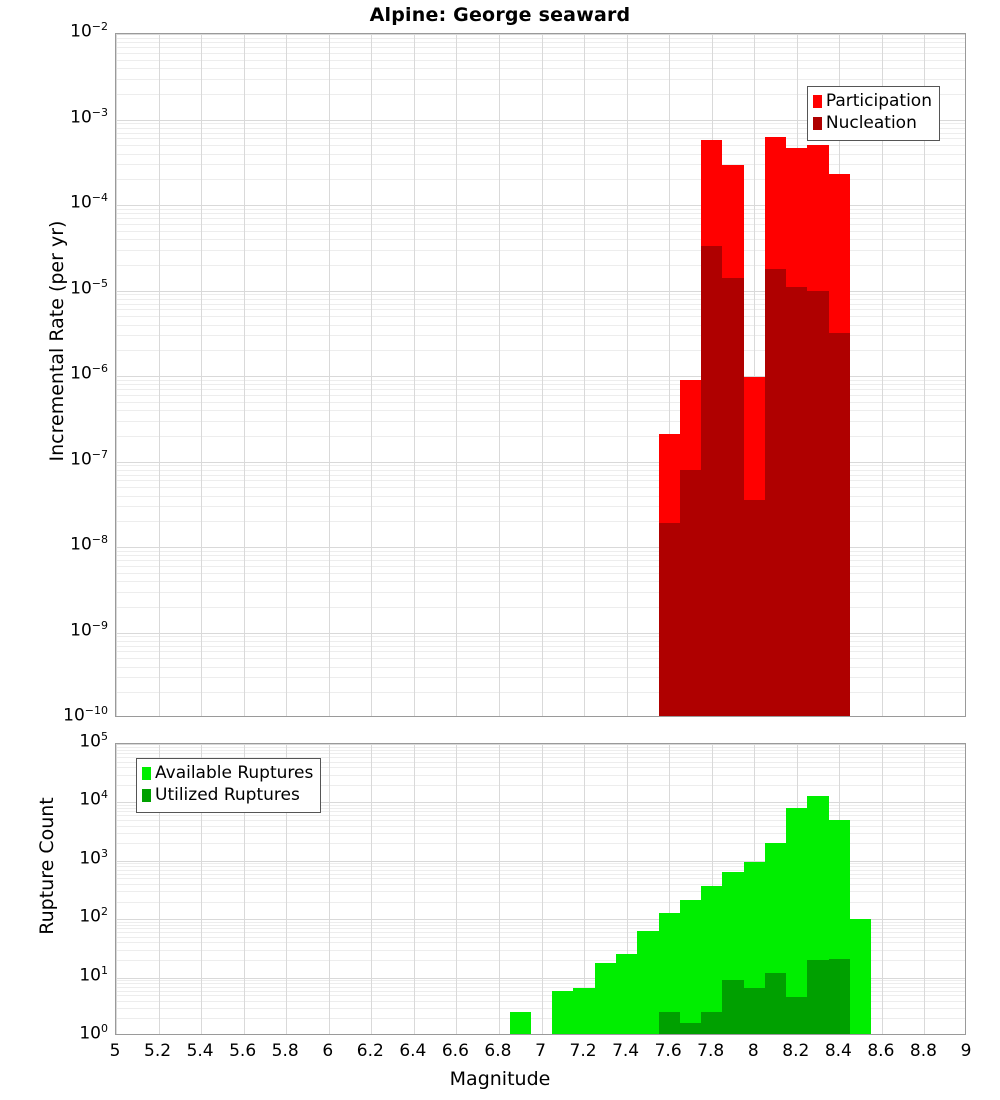 The width and height of the screenshot is (1000, 1100). What do you see at coordinates (115, 1051) in the screenshot?
I see `x-tick-label: 5` at bounding box center [115, 1051].